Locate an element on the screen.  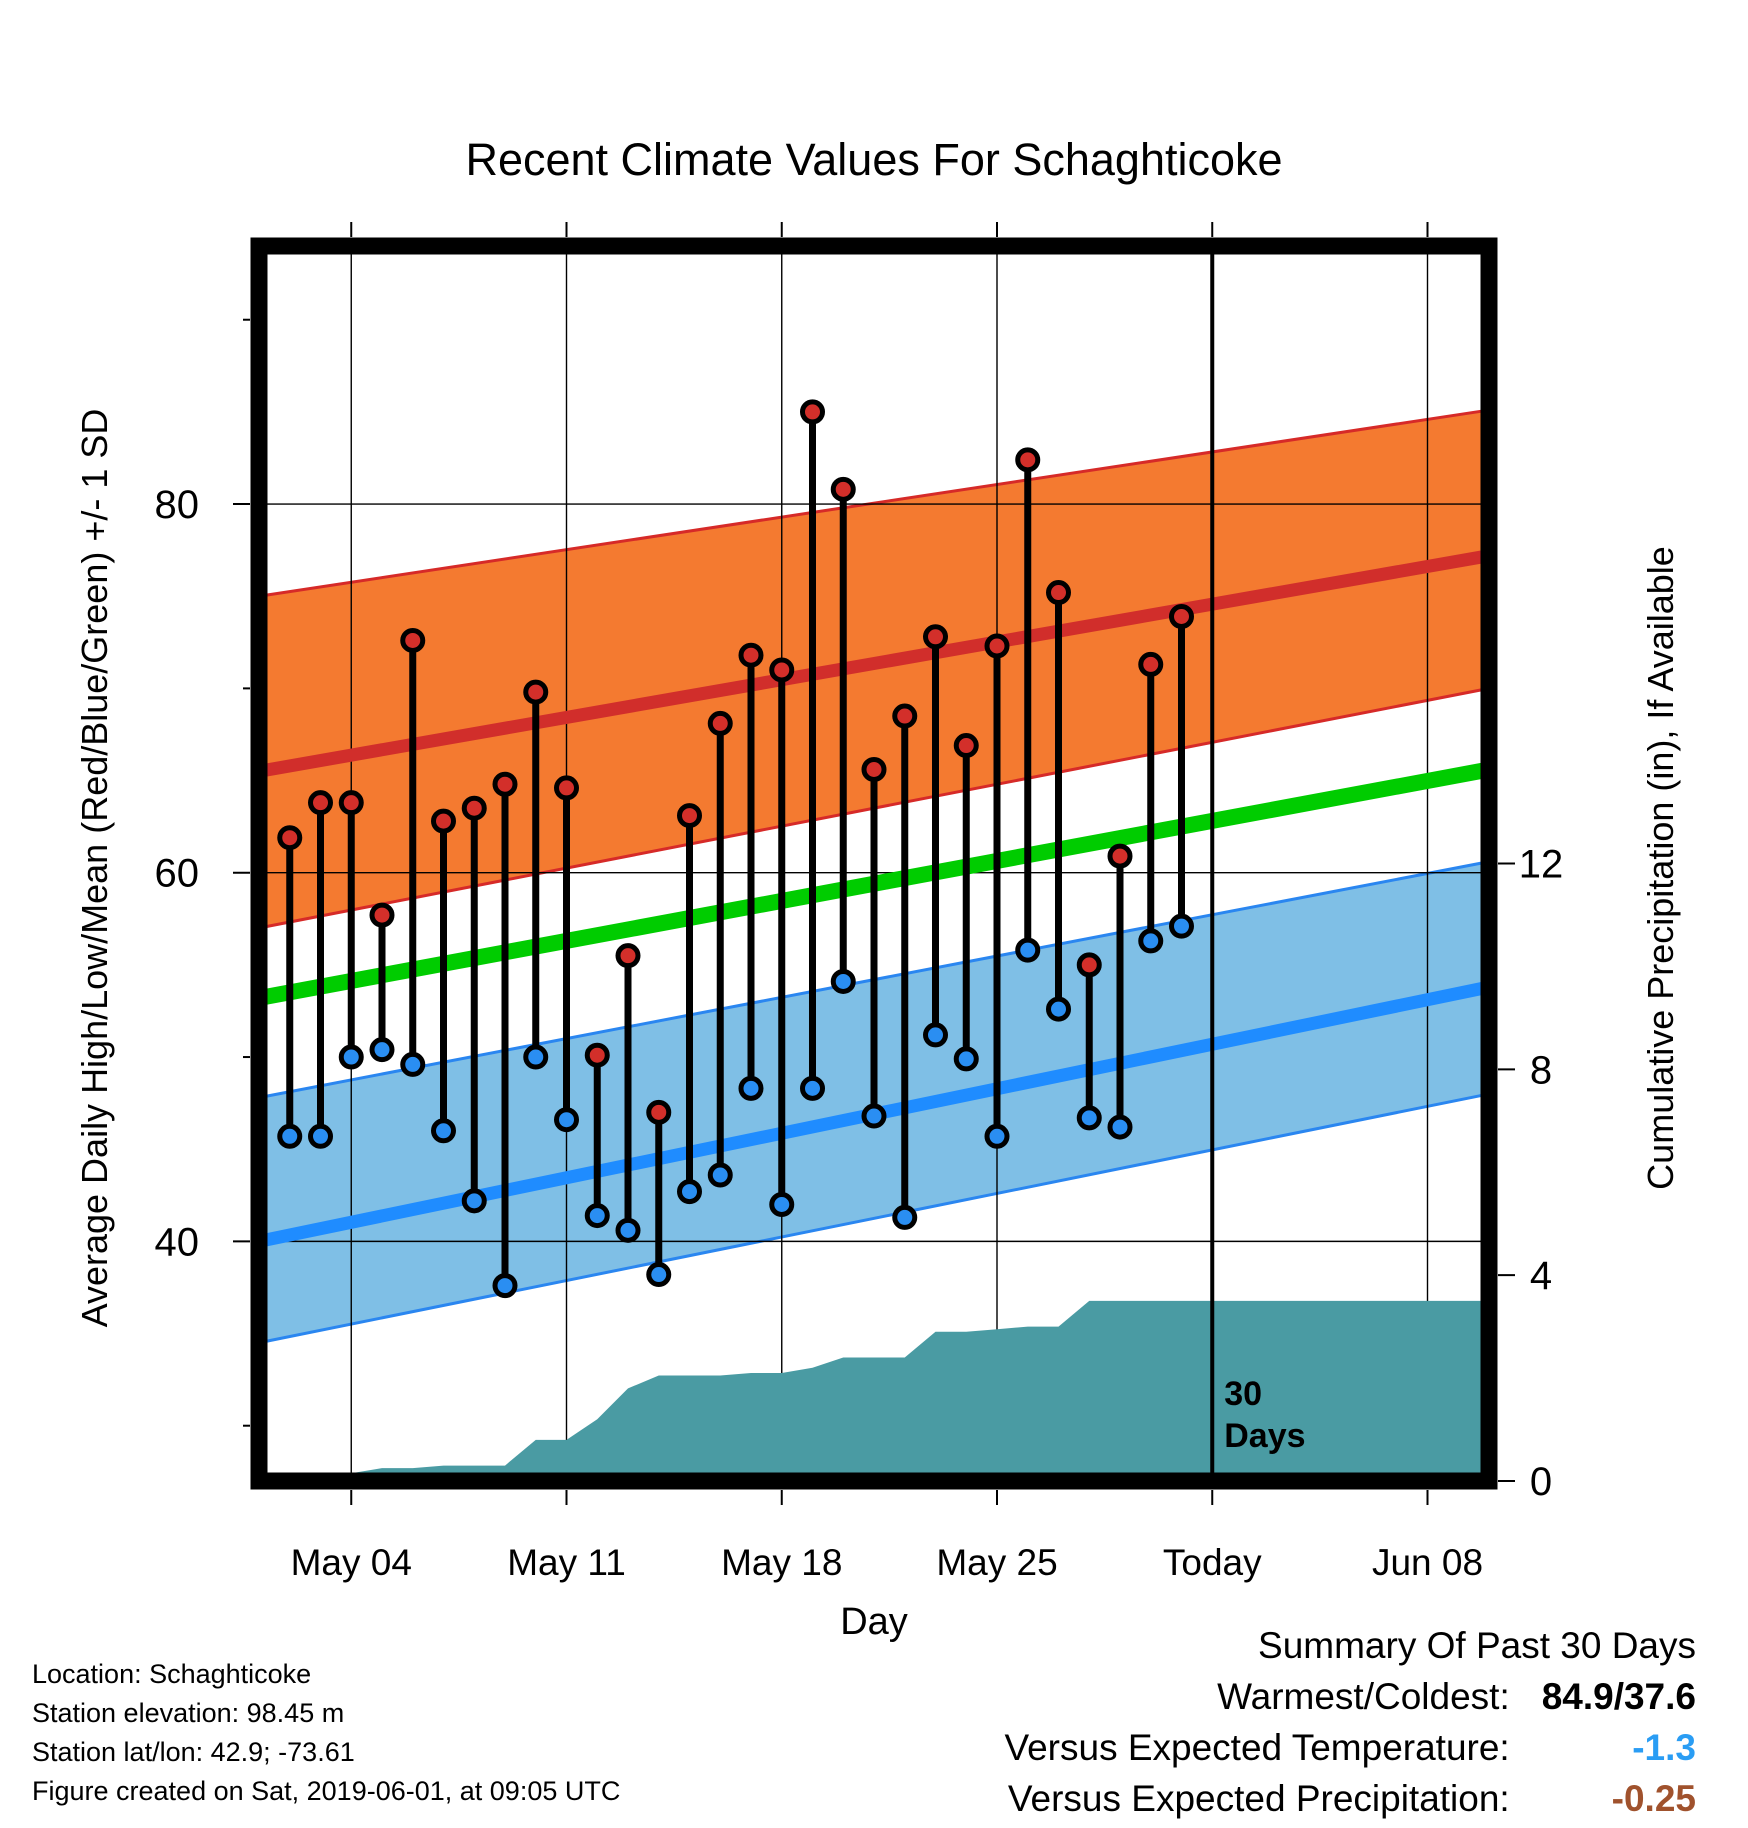
summary-temperature: Versus Expected Temperature: -1.3 is located at coordinates (1350, 1747).